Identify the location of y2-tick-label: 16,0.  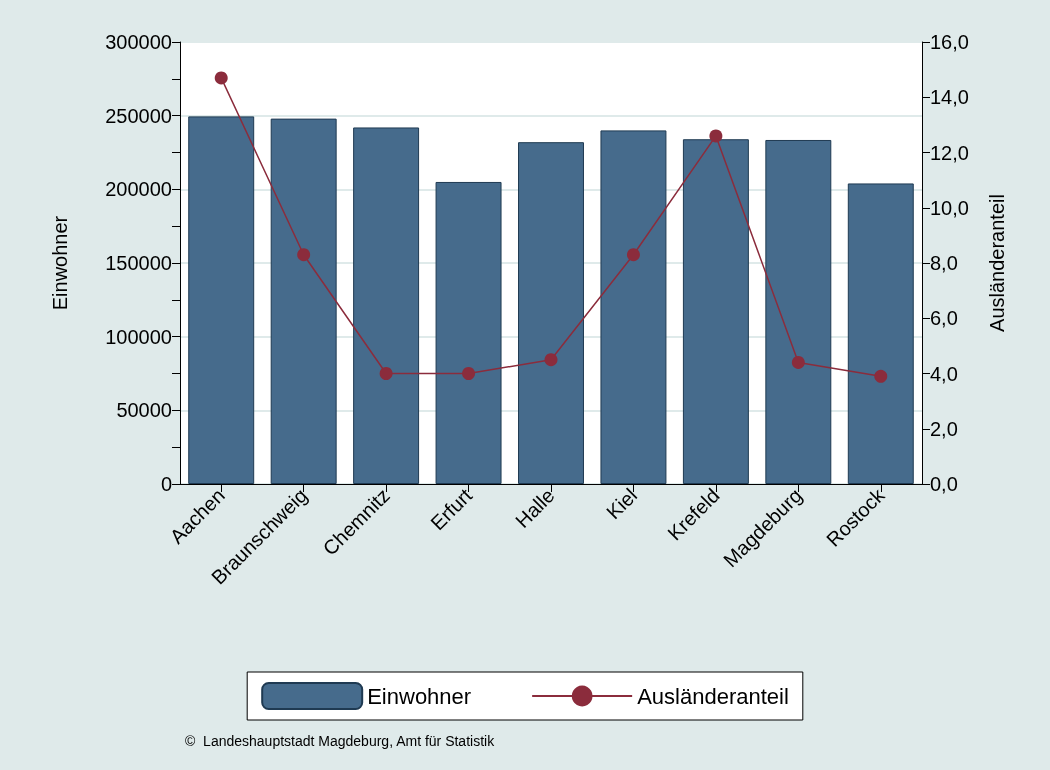
(949, 42).